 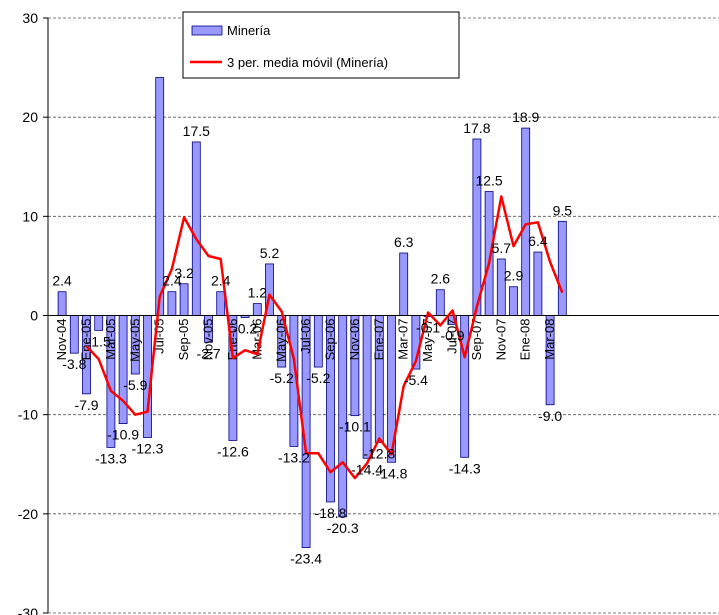 What do you see at coordinates (28, 610) in the screenshot?
I see `y-tick-label: -30` at bounding box center [28, 610].